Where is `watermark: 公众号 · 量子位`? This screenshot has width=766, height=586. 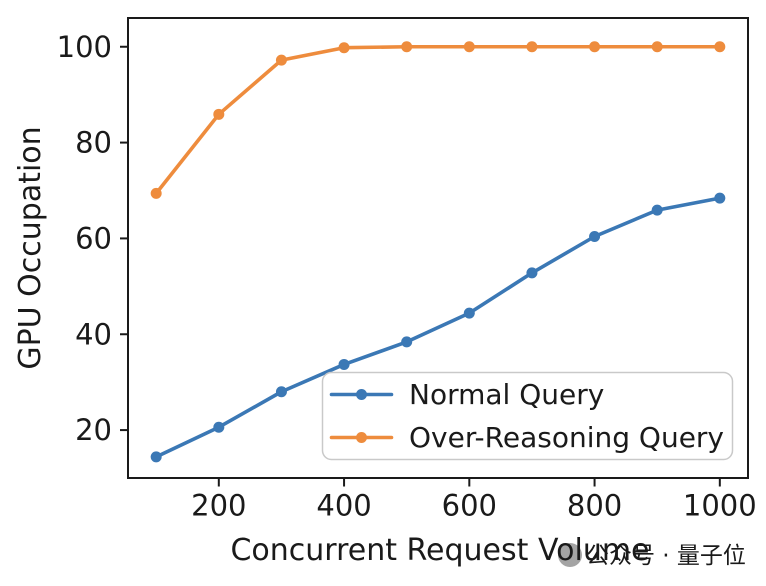 watermark: 公众号 · 量子位 is located at coordinates (652, 556).